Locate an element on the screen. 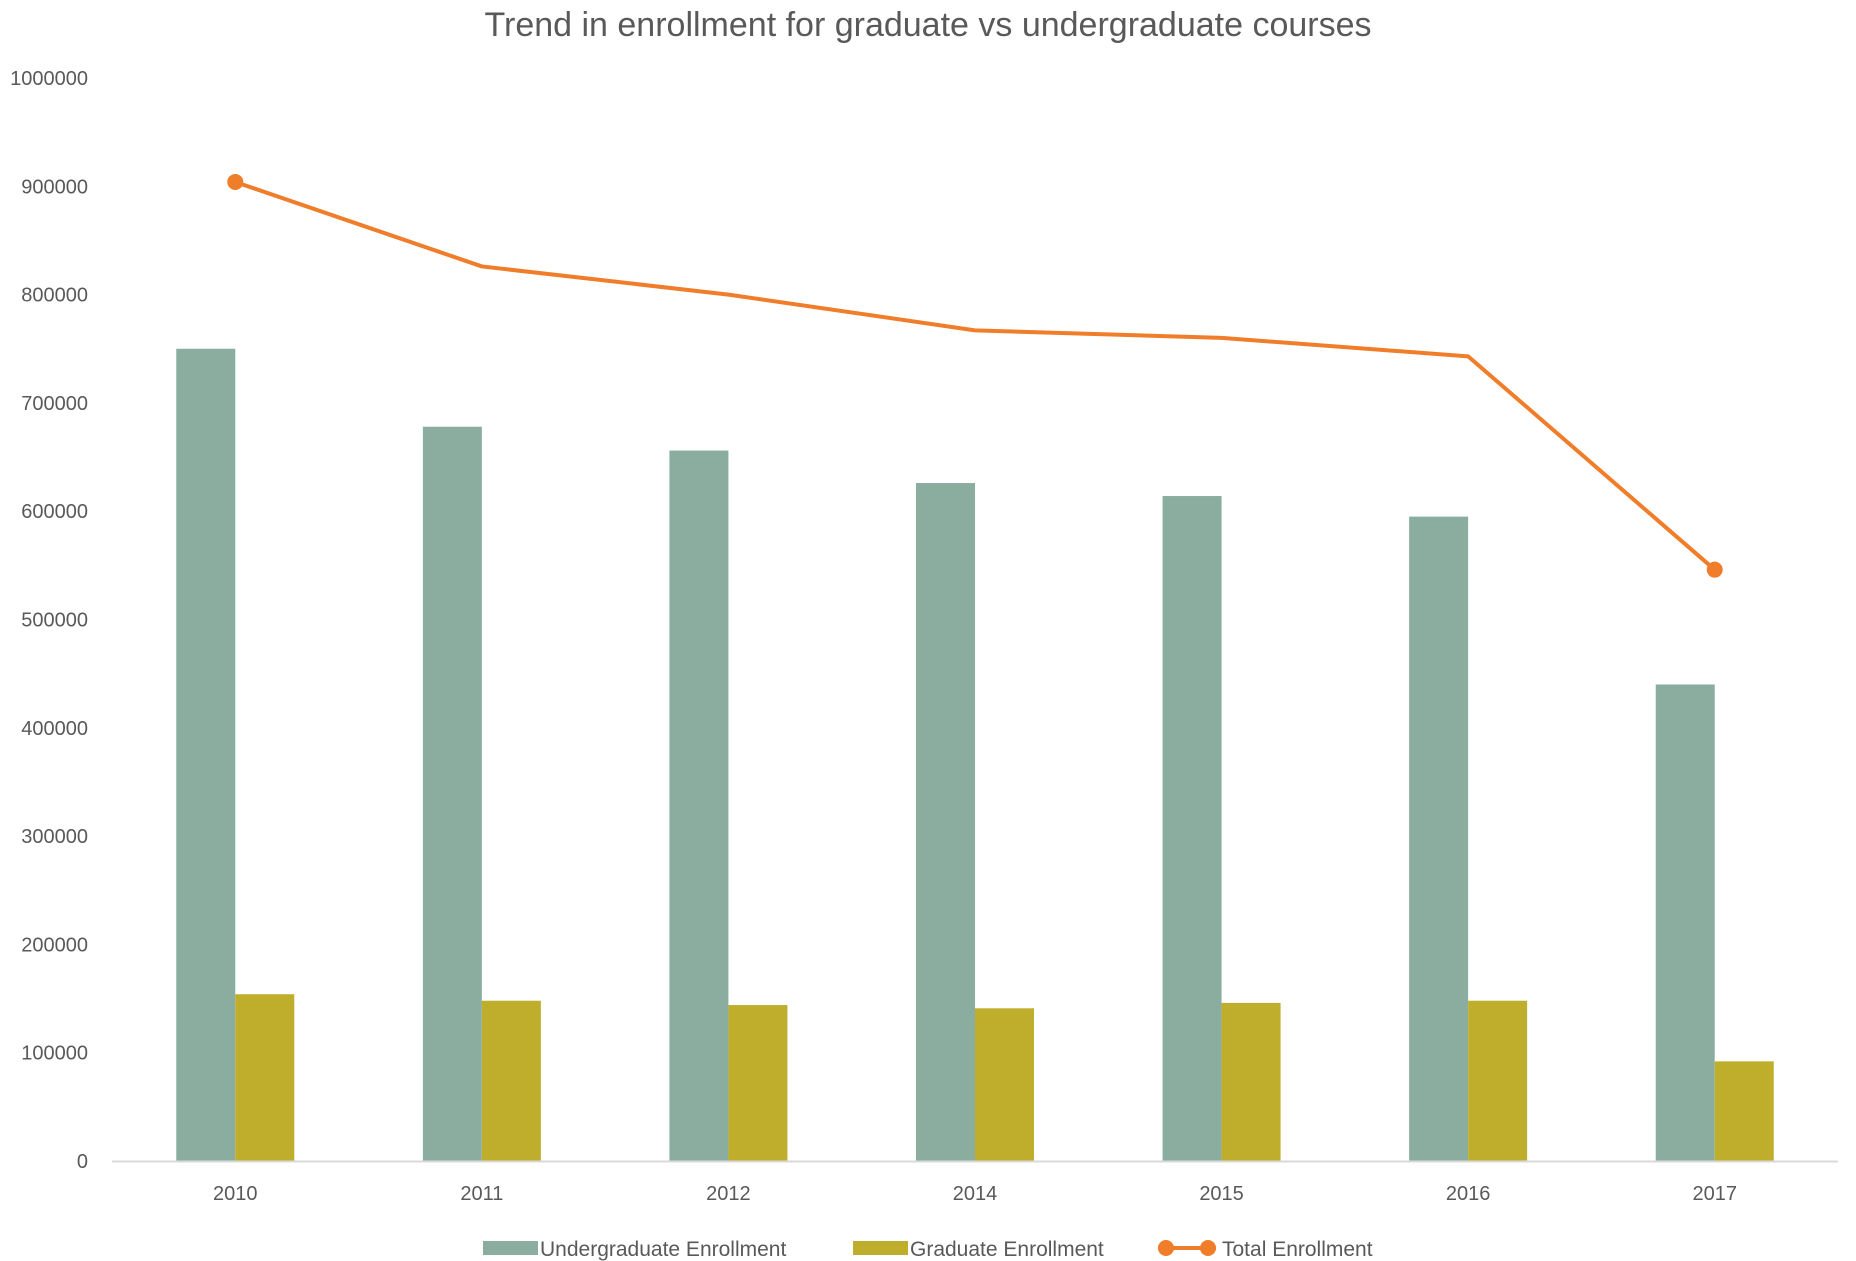  legend-label: Undergraduate Enrollment is located at coordinates (663, 1249).